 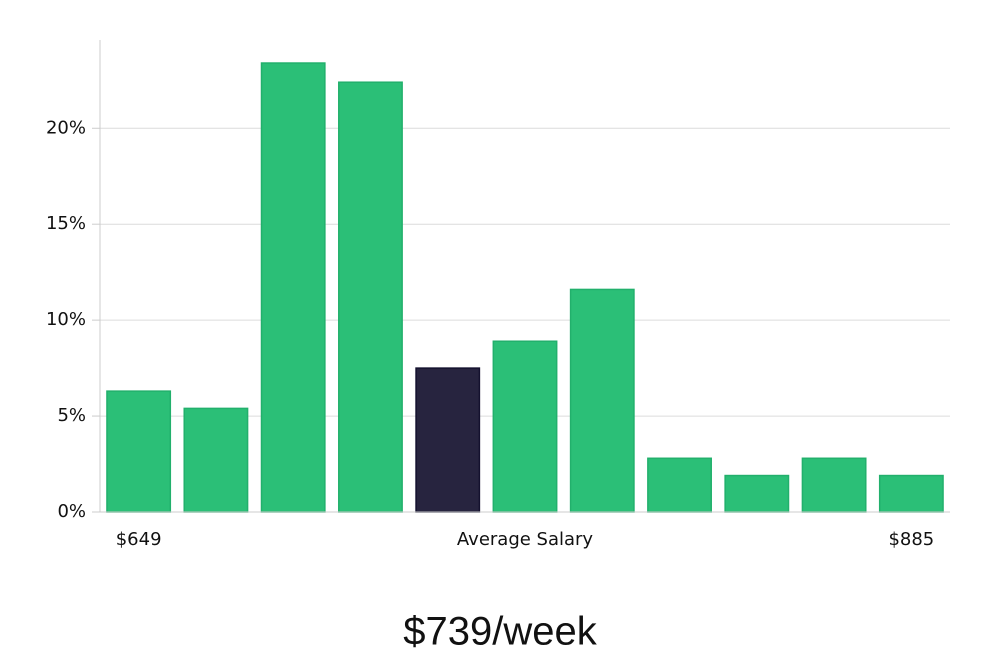 What do you see at coordinates (911, 539) in the screenshot?
I see `x-tick-label: $885` at bounding box center [911, 539].